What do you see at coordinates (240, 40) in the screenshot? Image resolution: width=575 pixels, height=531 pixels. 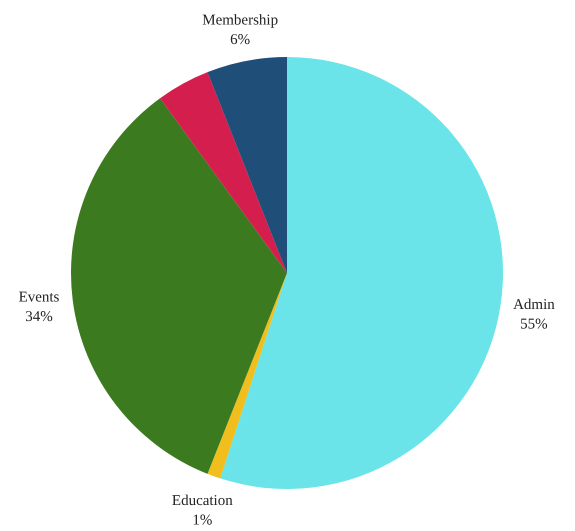 I see `data-label: 6%` at bounding box center [240, 40].